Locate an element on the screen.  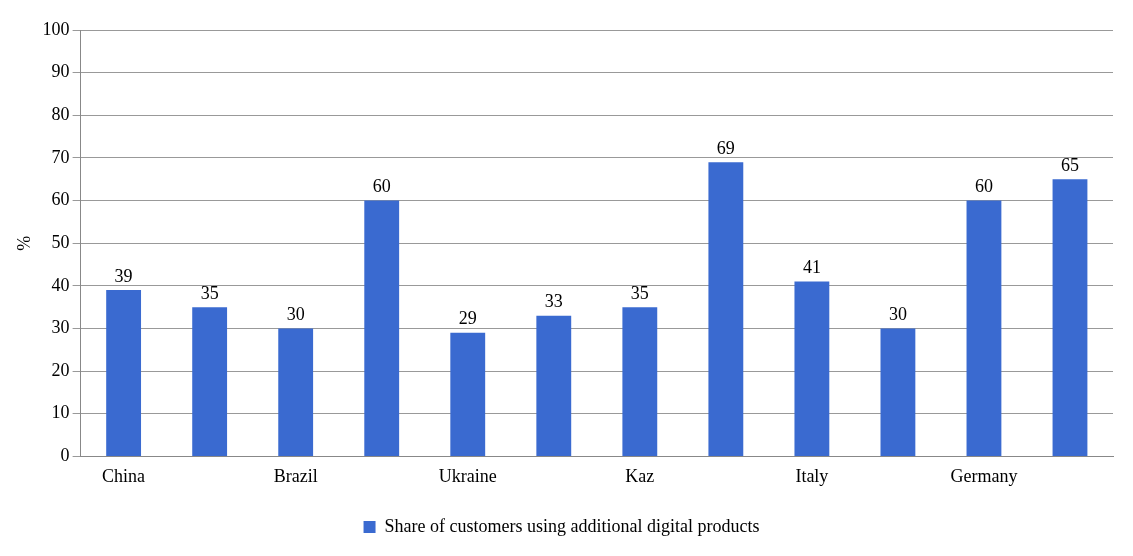
y-tick-label: 100 is located at coordinates (56, 28).